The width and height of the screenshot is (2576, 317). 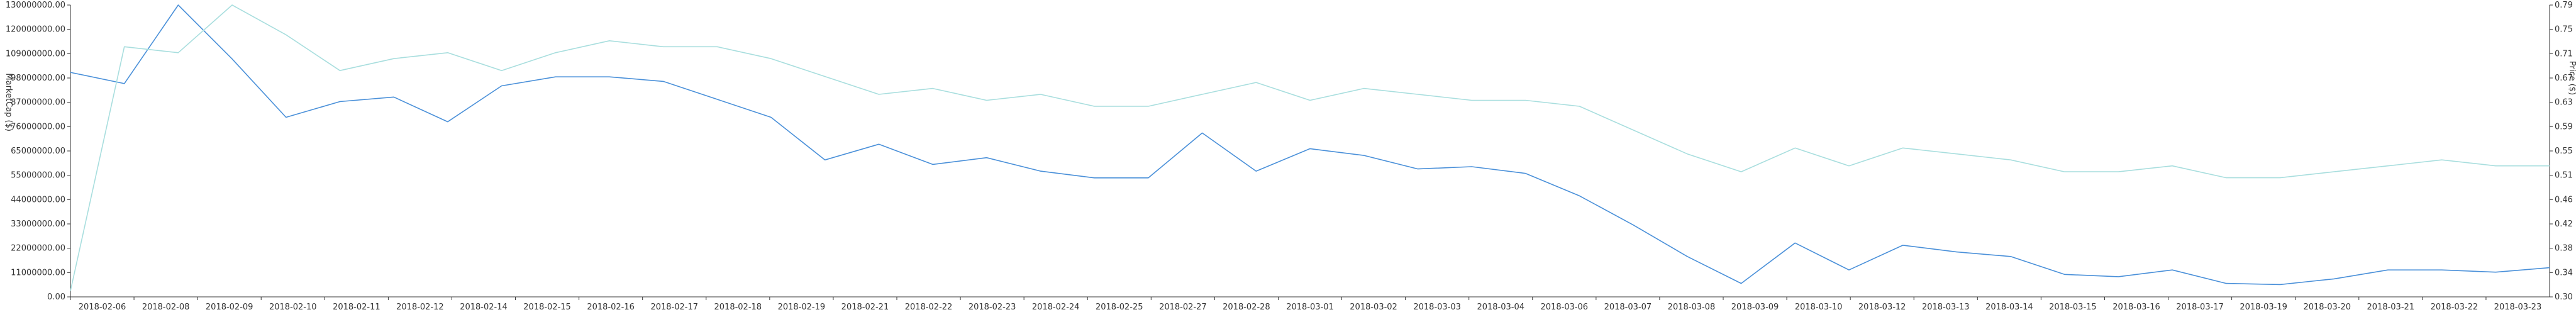 I want to click on y-right-tick-label: 0.46, so click(x=2564, y=199).